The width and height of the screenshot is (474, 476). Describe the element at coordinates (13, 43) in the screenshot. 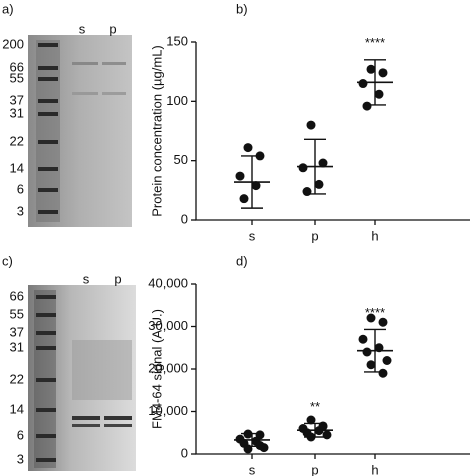

I see `marker-label: 200` at that location.